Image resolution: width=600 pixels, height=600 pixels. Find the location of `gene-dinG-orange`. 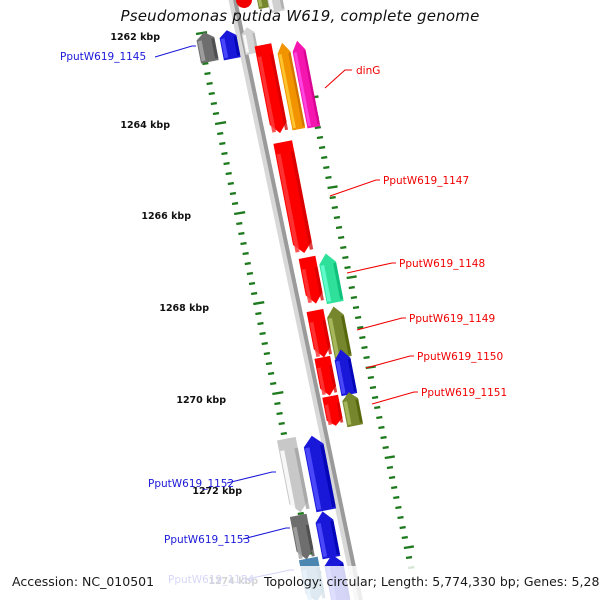

gene-dinG-orange is located at coordinates (291, 86).